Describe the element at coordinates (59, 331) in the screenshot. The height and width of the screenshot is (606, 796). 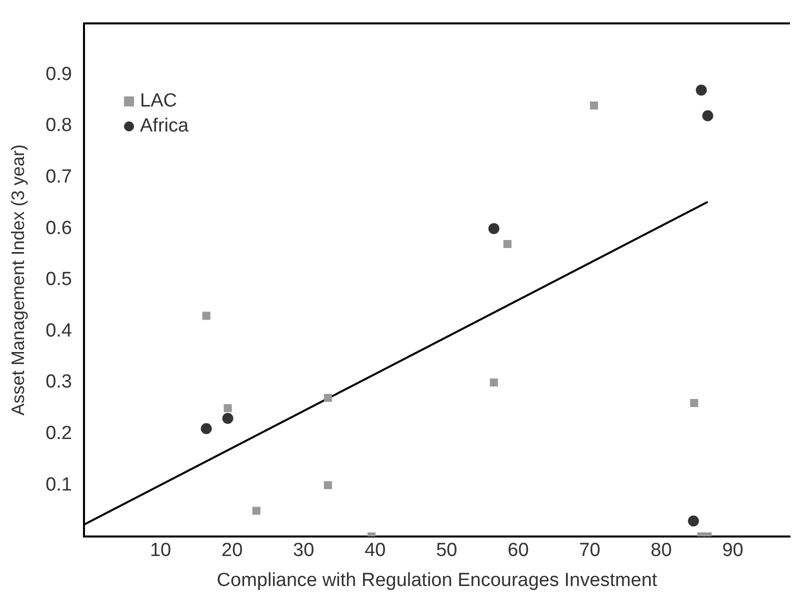
I see `y-tick-label: 0.4` at that location.